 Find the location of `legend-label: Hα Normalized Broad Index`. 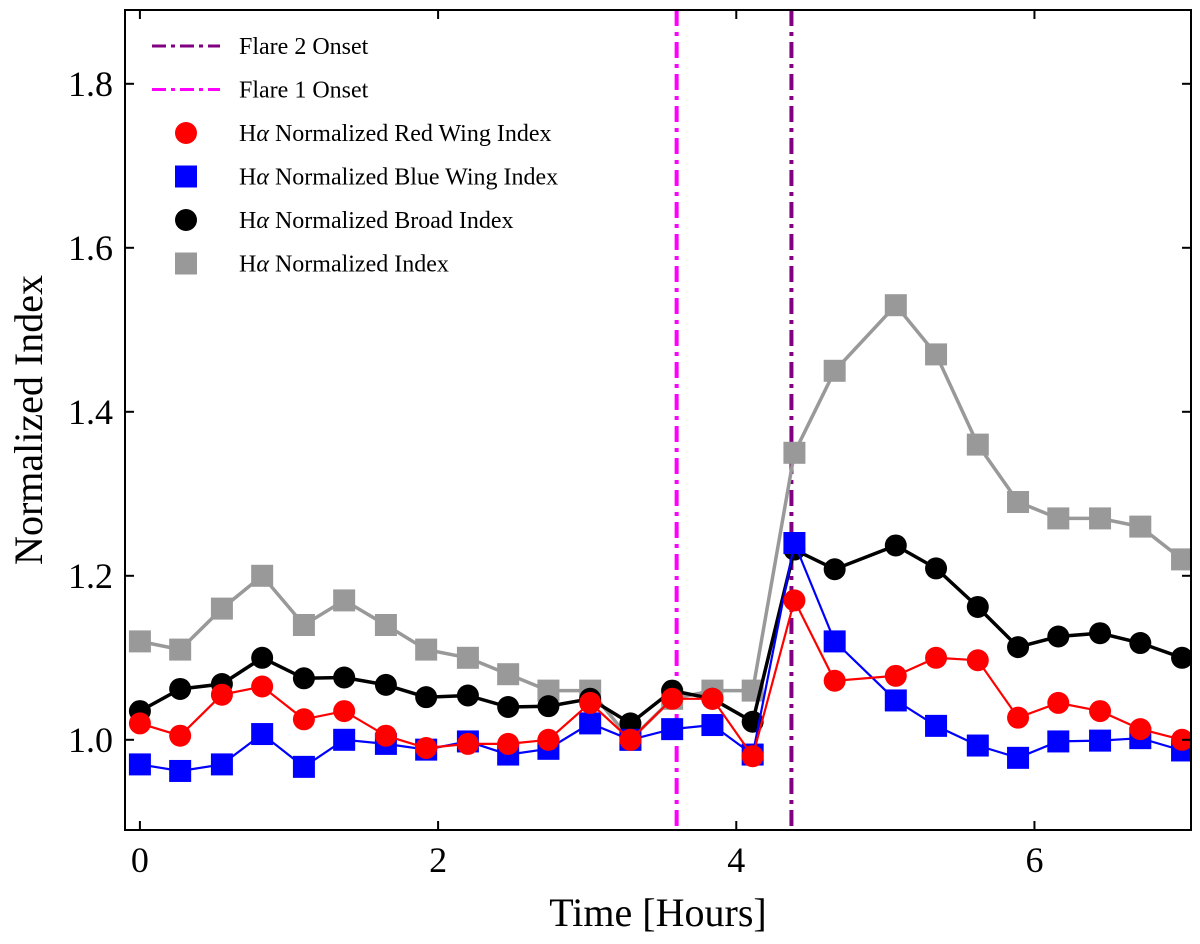

legend-label: Hα Normalized Broad Index is located at coordinates (376, 221).